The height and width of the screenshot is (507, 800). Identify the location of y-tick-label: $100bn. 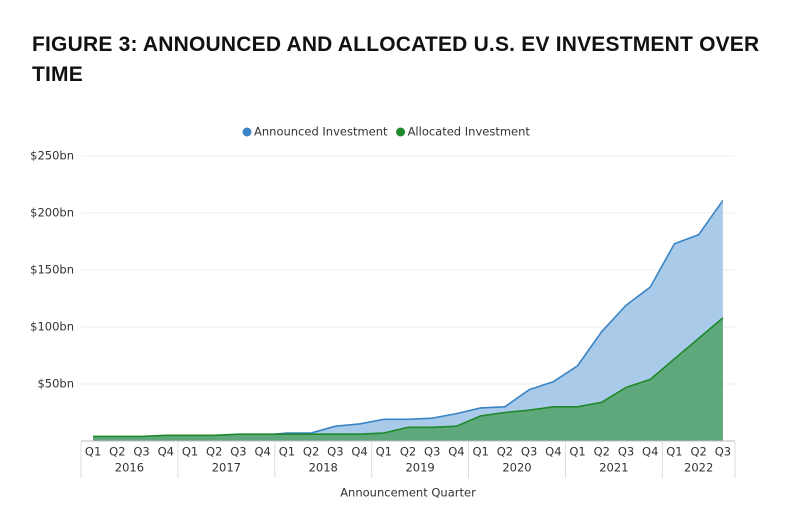
(52, 327).